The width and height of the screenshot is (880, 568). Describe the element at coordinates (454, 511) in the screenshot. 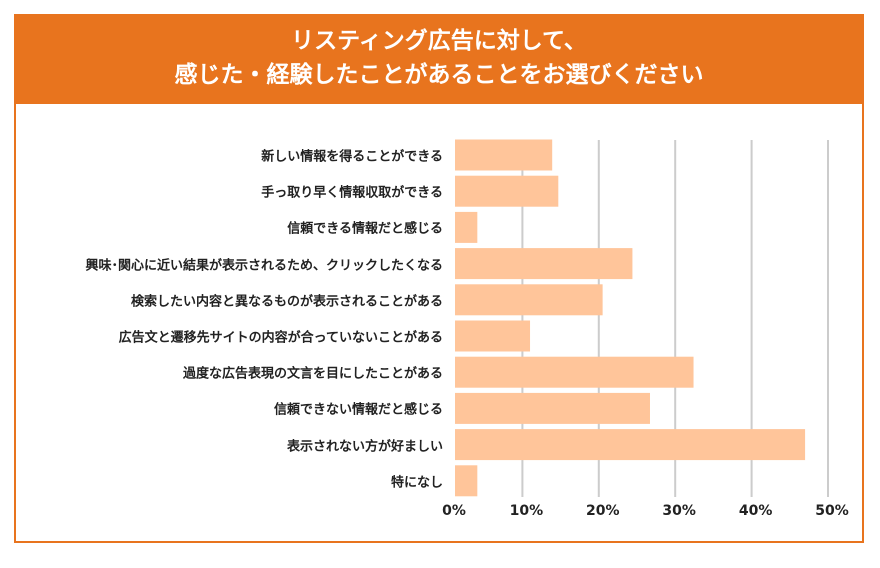

I see `x-tick-label: 0%` at that location.